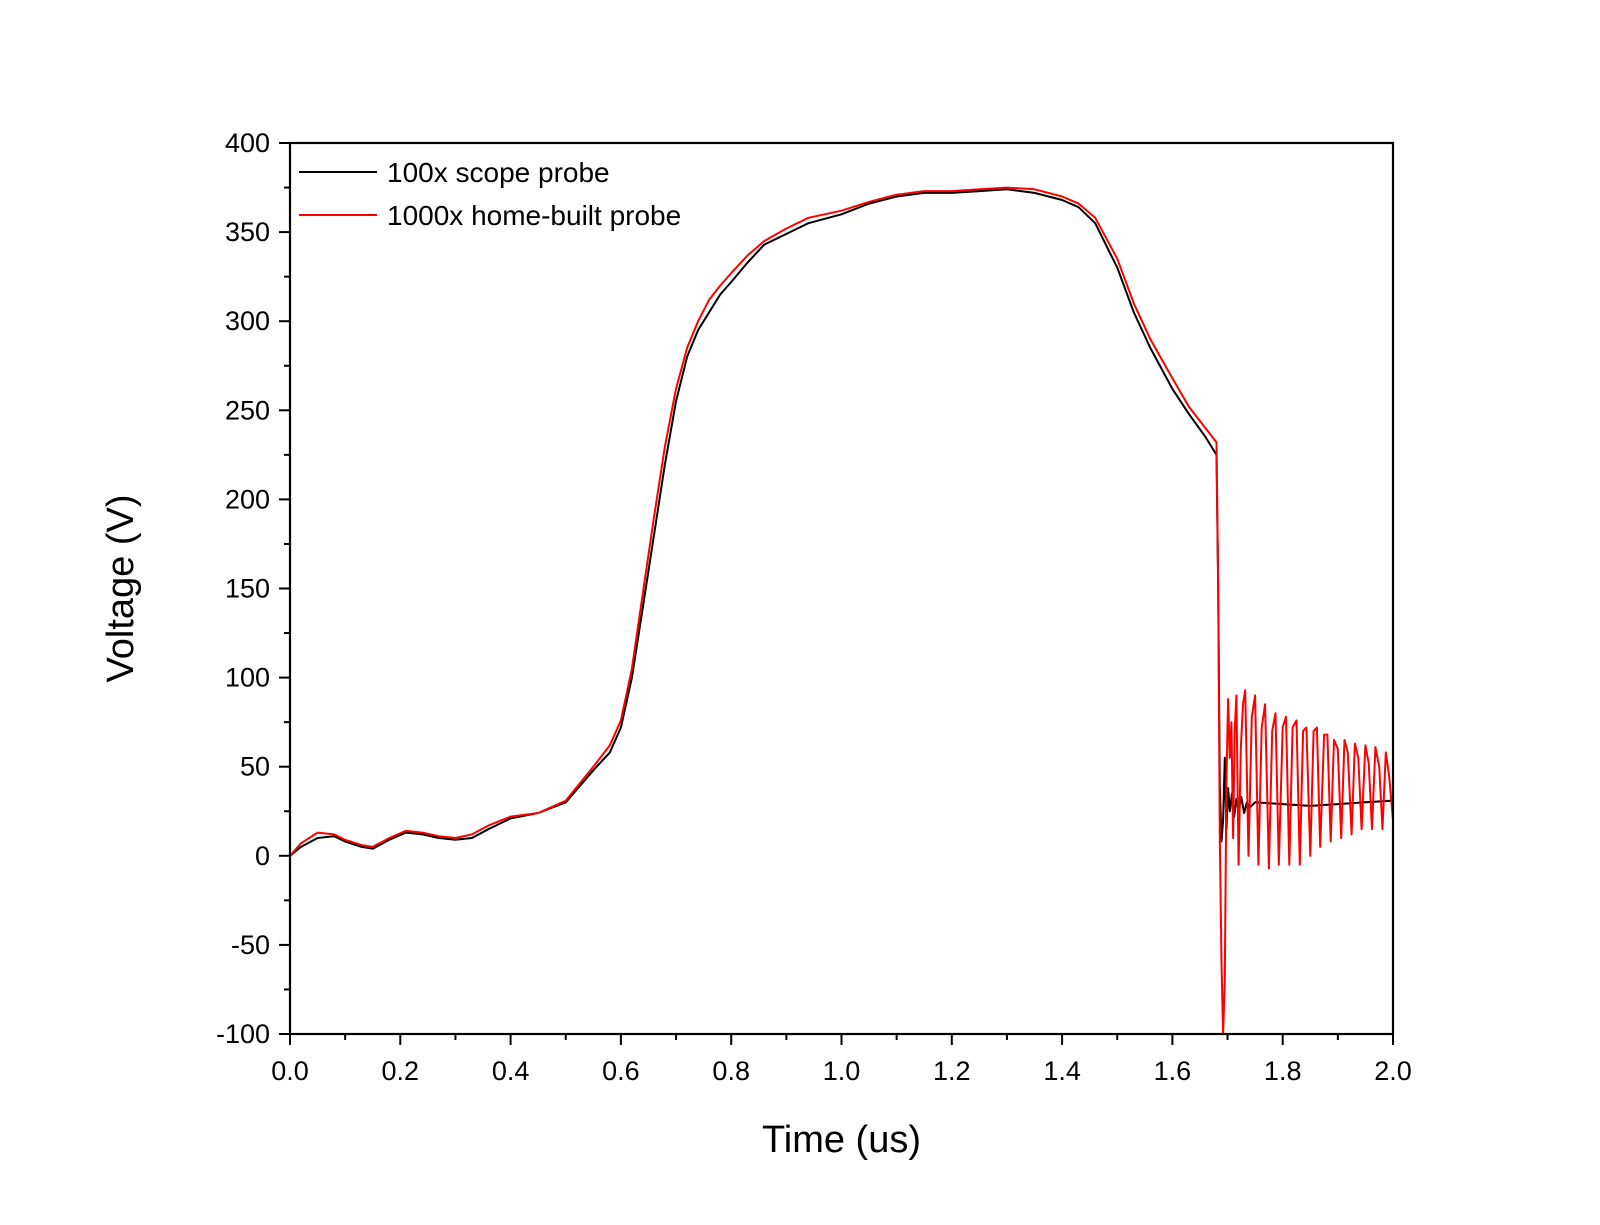  What do you see at coordinates (490, 194) in the screenshot?
I see `legend: 100x scope probe 1000x home-built probe` at bounding box center [490, 194].